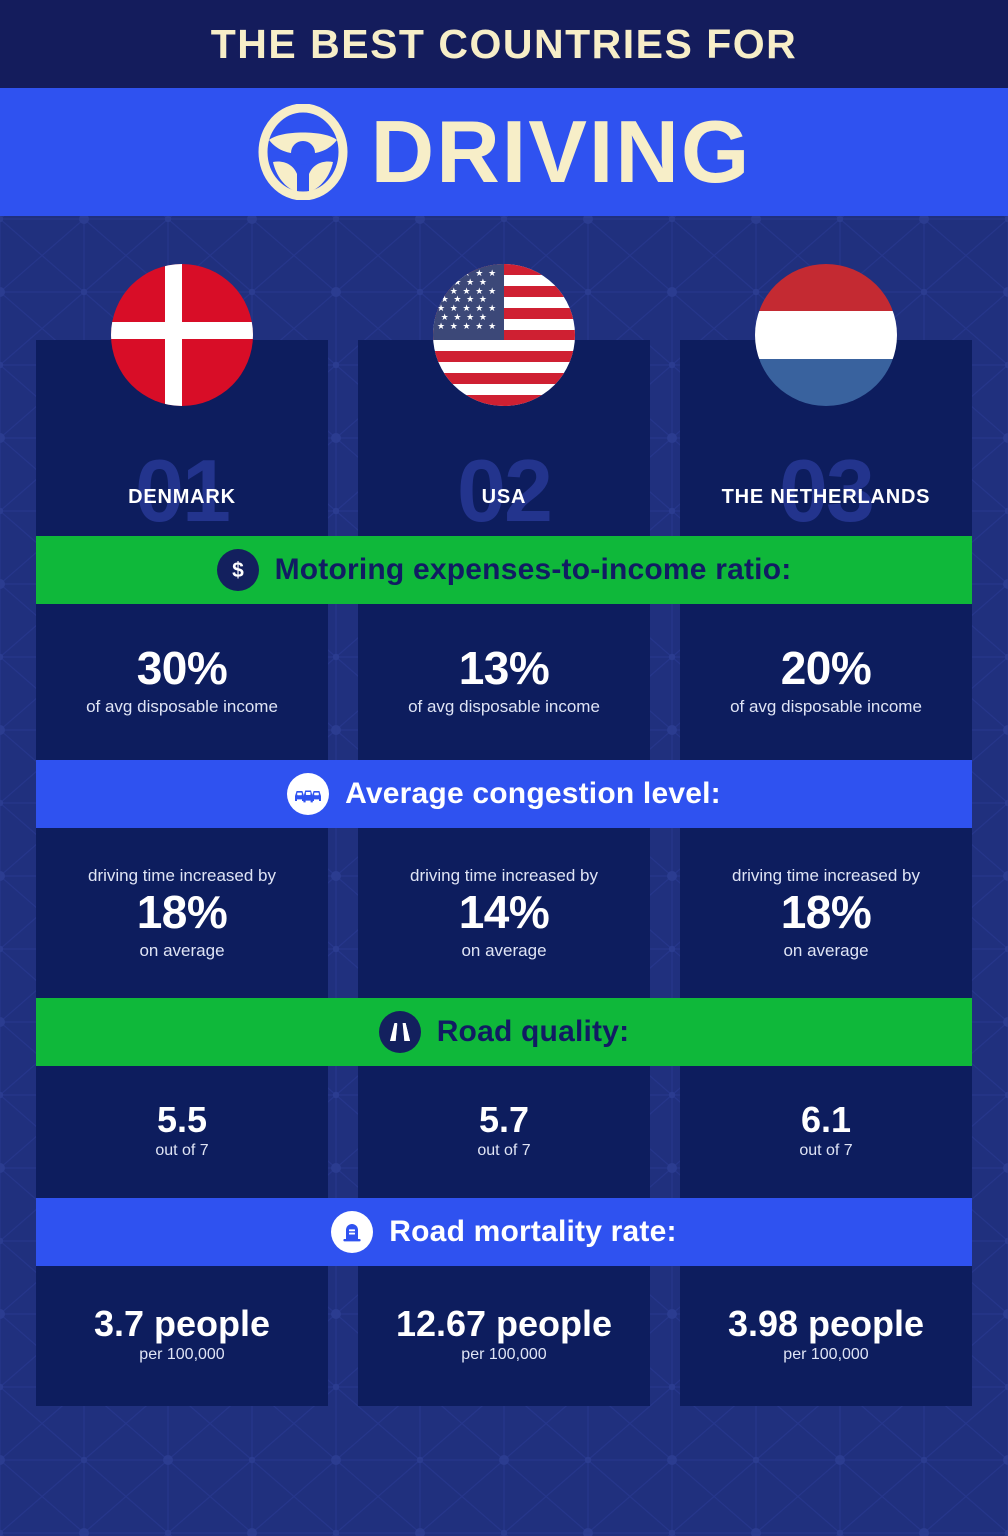 The width and height of the screenshot is (1008, 1536). I want to click on rank-watermark-netherlands: 03, so click(827, 490).